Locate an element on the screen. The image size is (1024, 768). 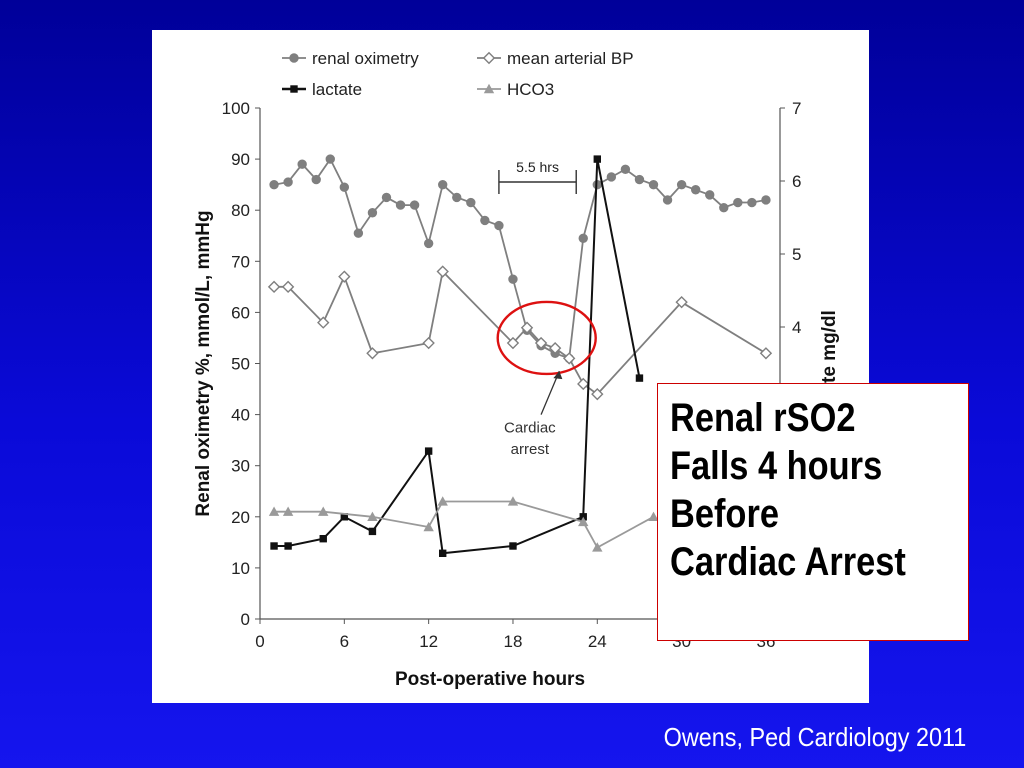
legend-circle-icon is located at coordinates (294, 58).